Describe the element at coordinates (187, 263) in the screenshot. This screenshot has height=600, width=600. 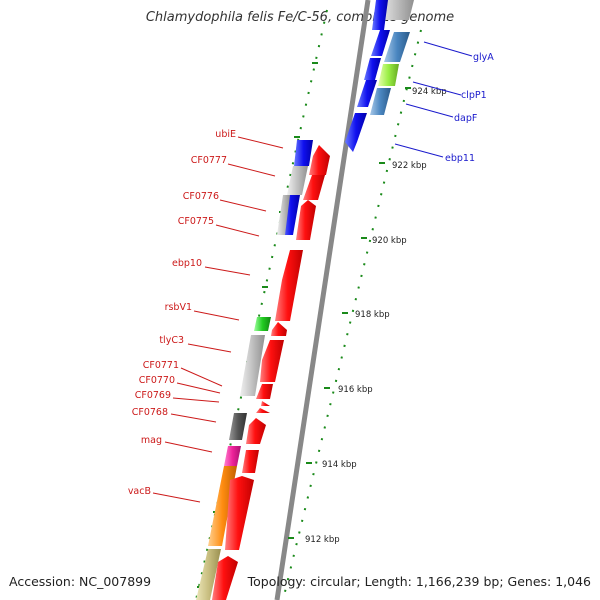
I see `label-ebp10: ebp10` at that location.